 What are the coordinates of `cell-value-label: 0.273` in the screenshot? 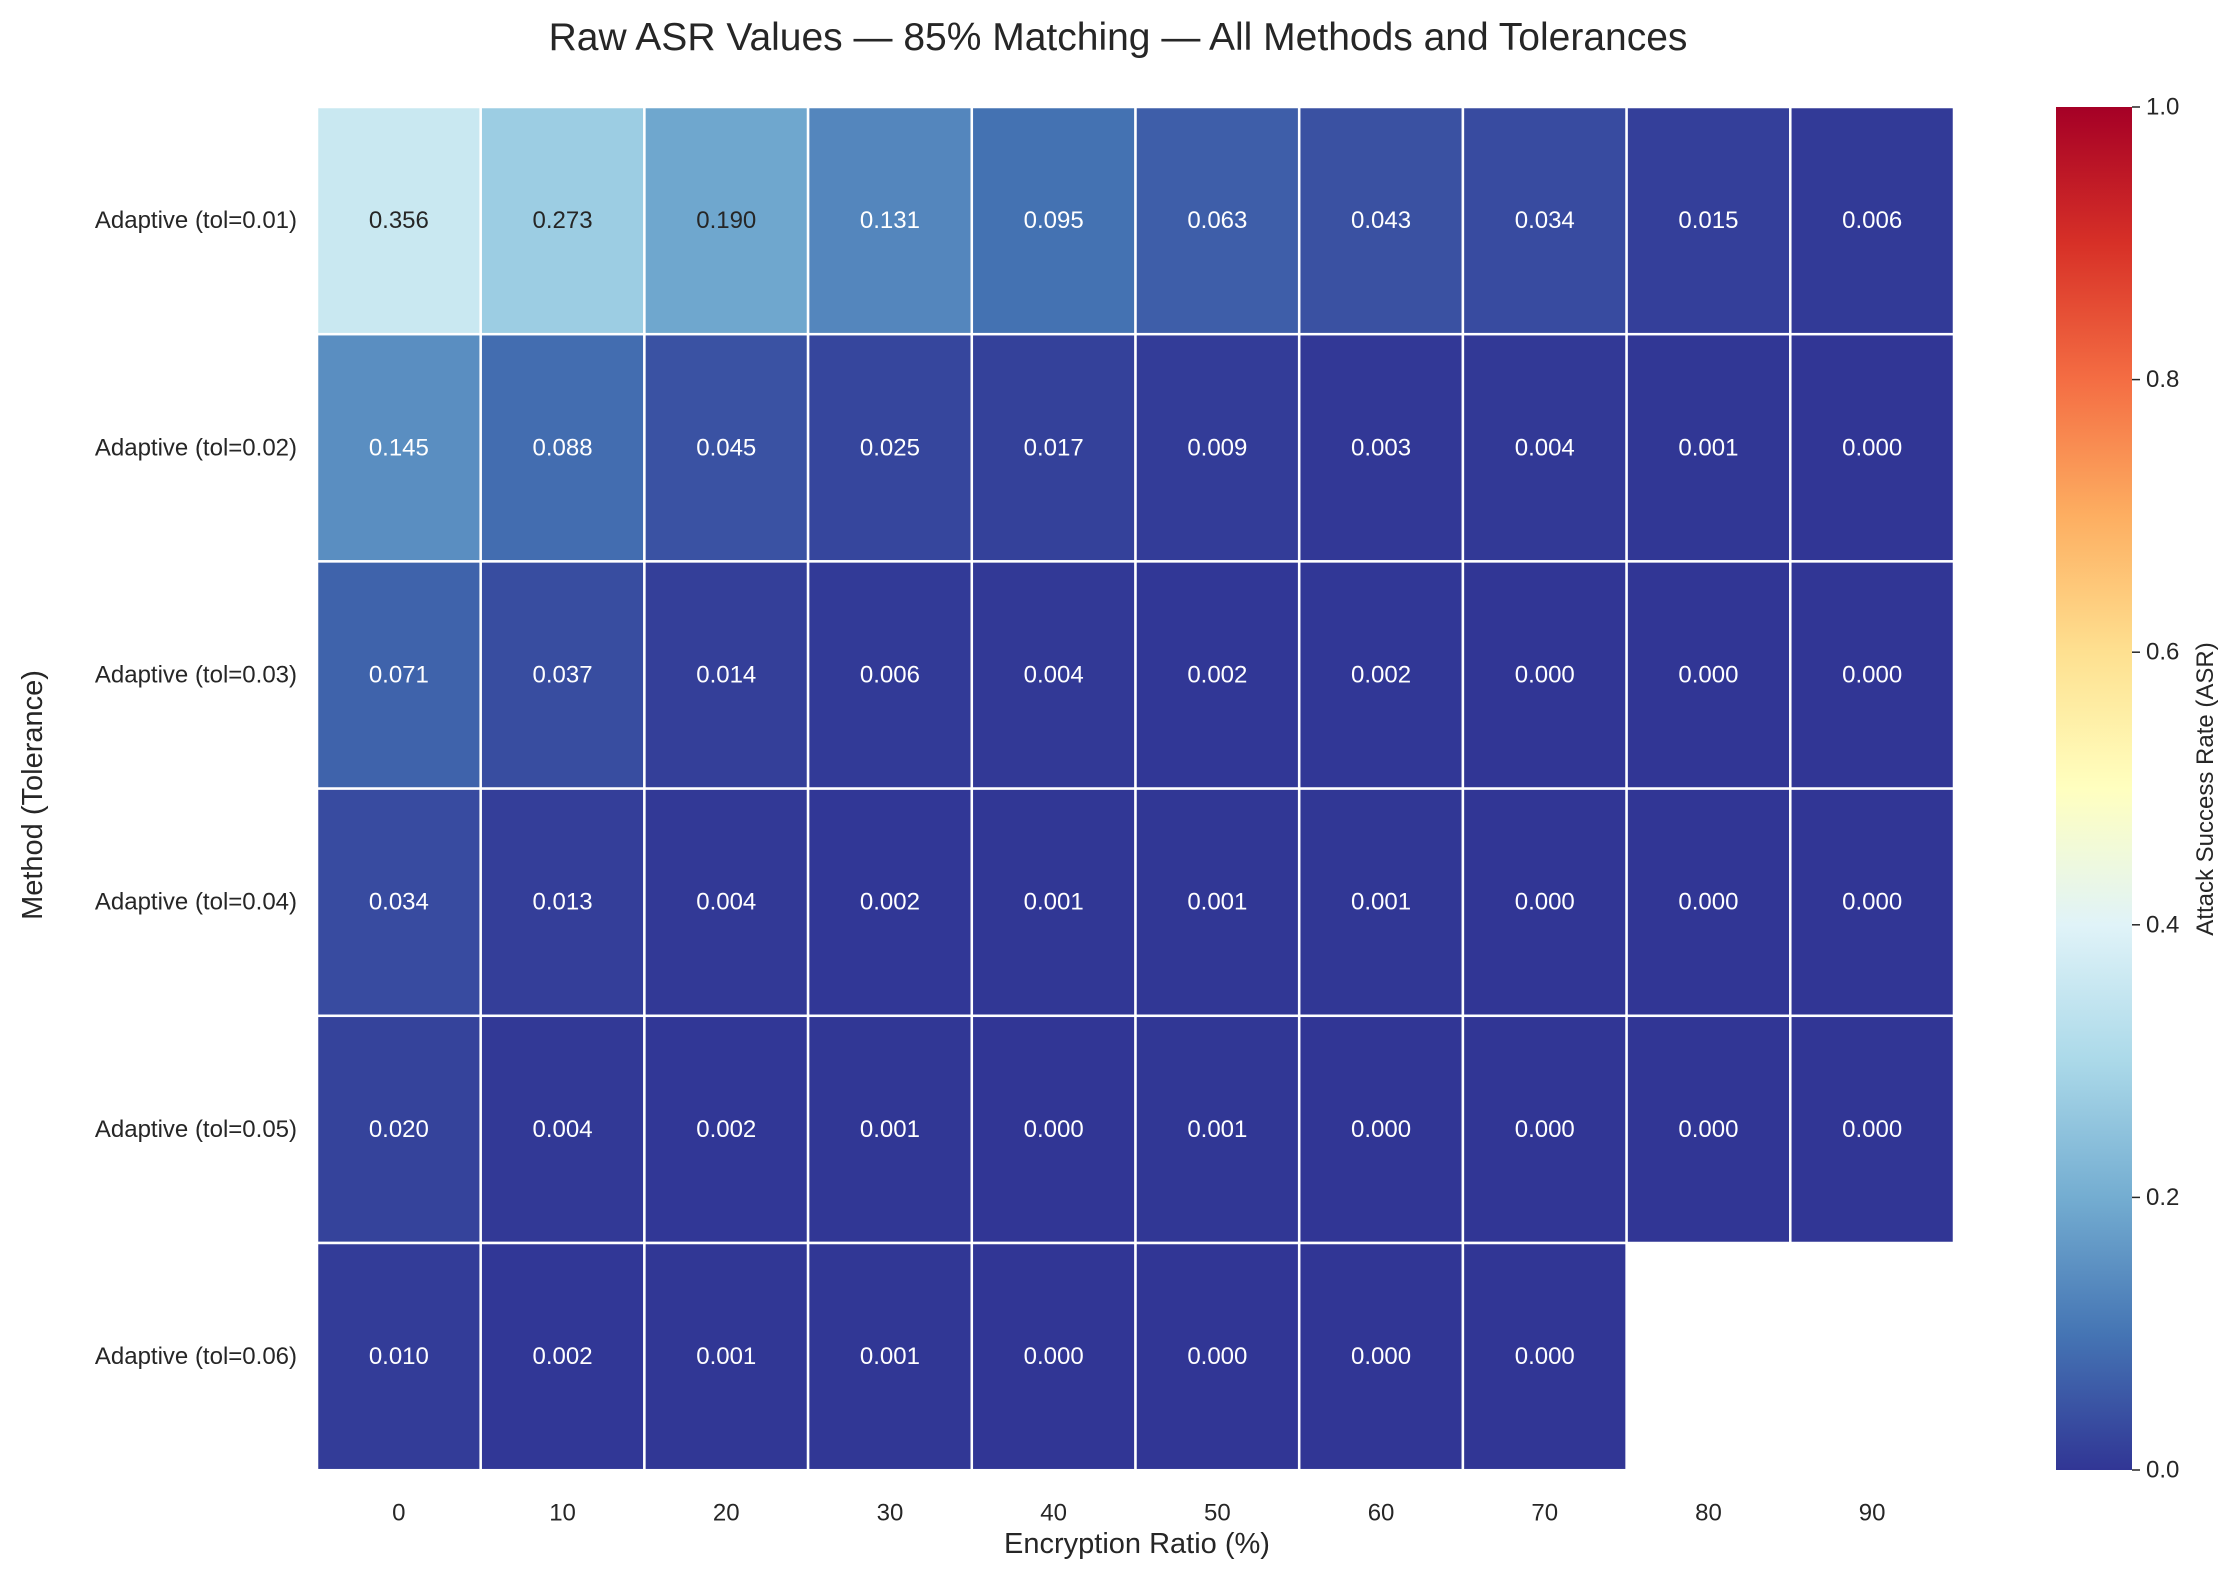 It's located at (563, 220).